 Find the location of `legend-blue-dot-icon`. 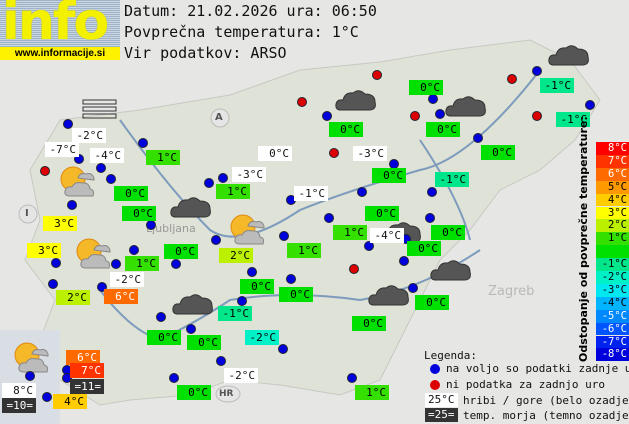

legend-blue-dot-icon is located at coordinates (435, 369).